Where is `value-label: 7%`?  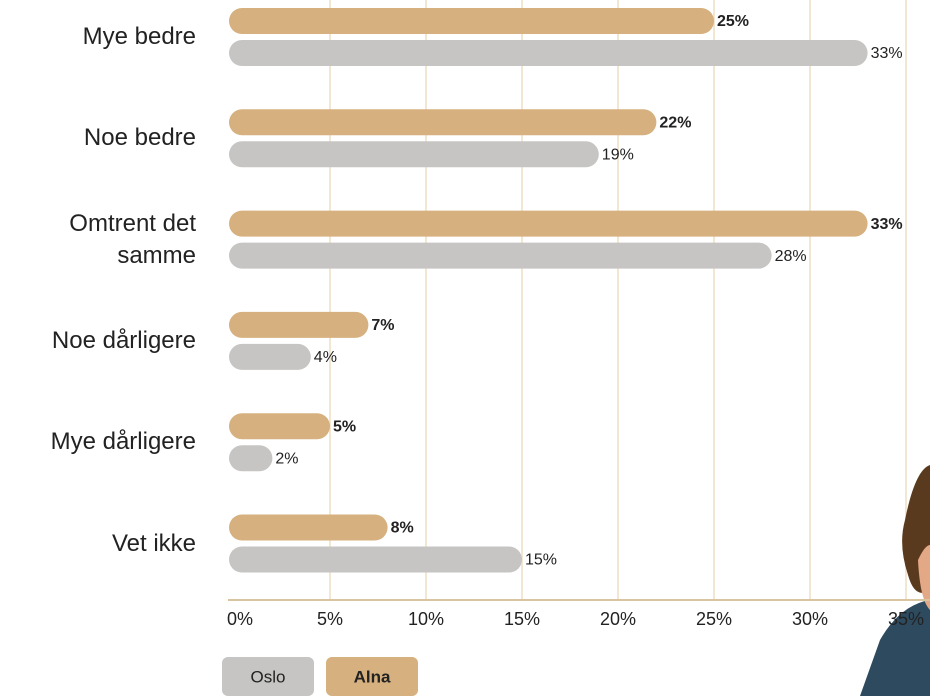
value-label: 7% is located at coordinates (382, 325).